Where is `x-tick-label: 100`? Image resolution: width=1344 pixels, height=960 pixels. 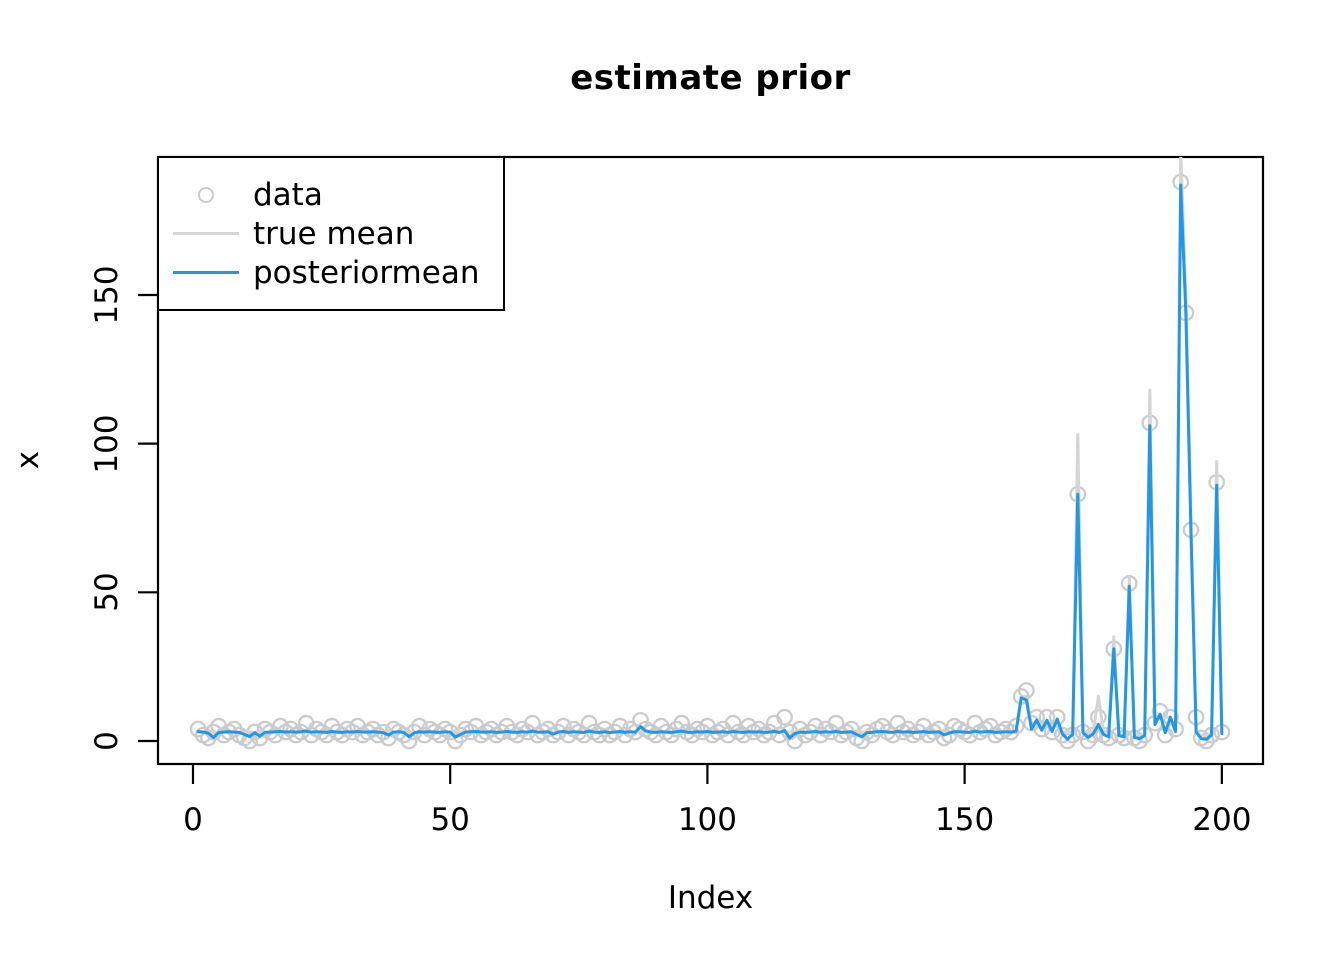 x-tick-label: 100 is located at coordinates (707, 820).